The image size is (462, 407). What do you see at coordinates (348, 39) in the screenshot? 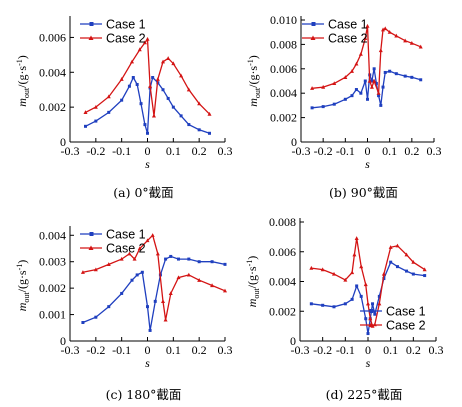
I see `legend-label-case-2: Case 2` at bounding box center [348, 39].